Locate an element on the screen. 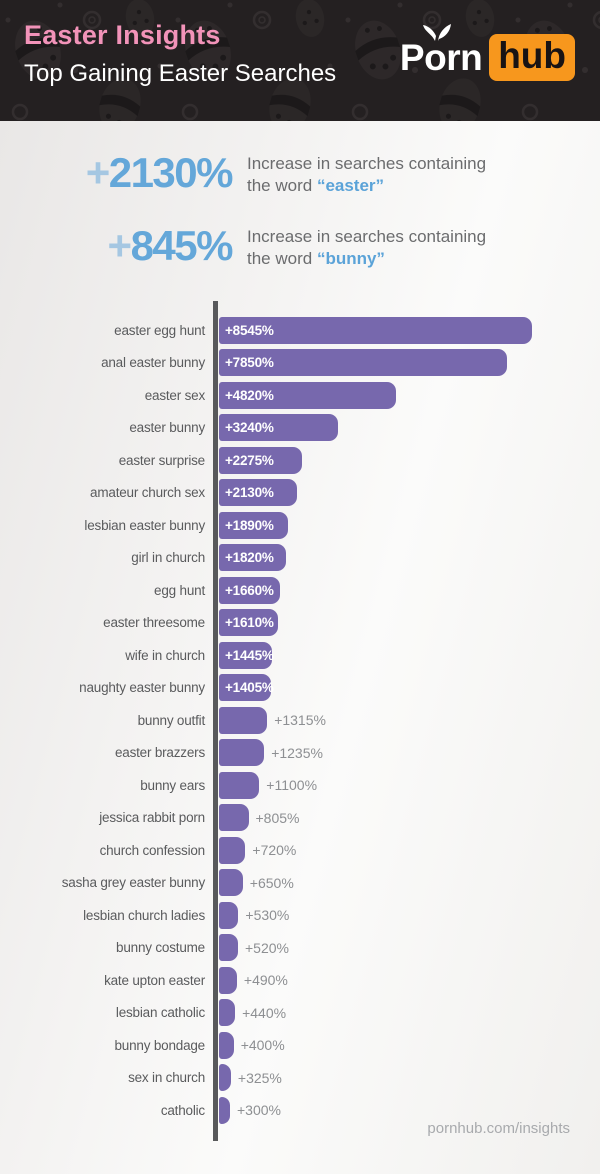 The height and width of the screenshot is (1174, 600). bar-category-label: bunny outfit is located at coordinates (171, 720).